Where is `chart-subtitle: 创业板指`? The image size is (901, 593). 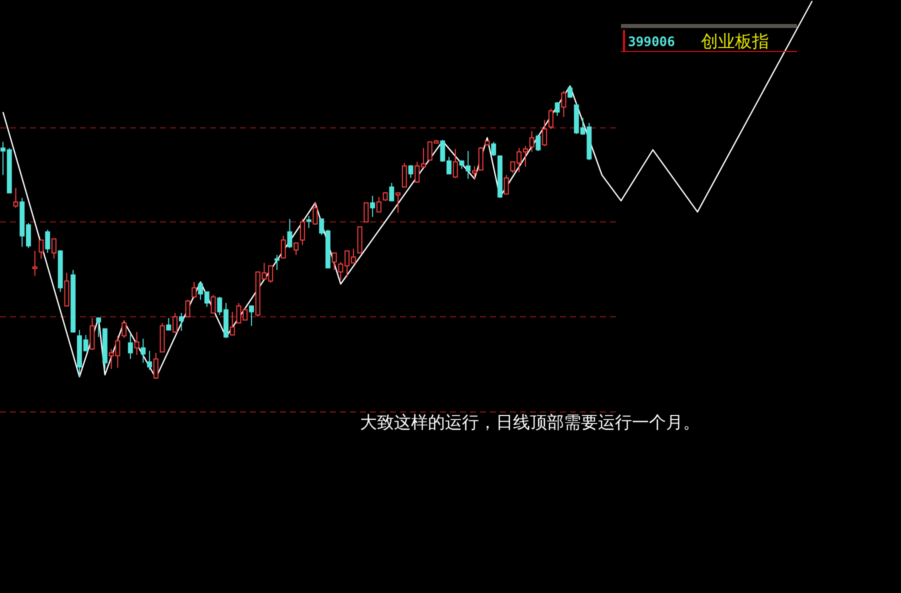 chart-subtitle: 创业板指 is located at coordinates (735, 42).